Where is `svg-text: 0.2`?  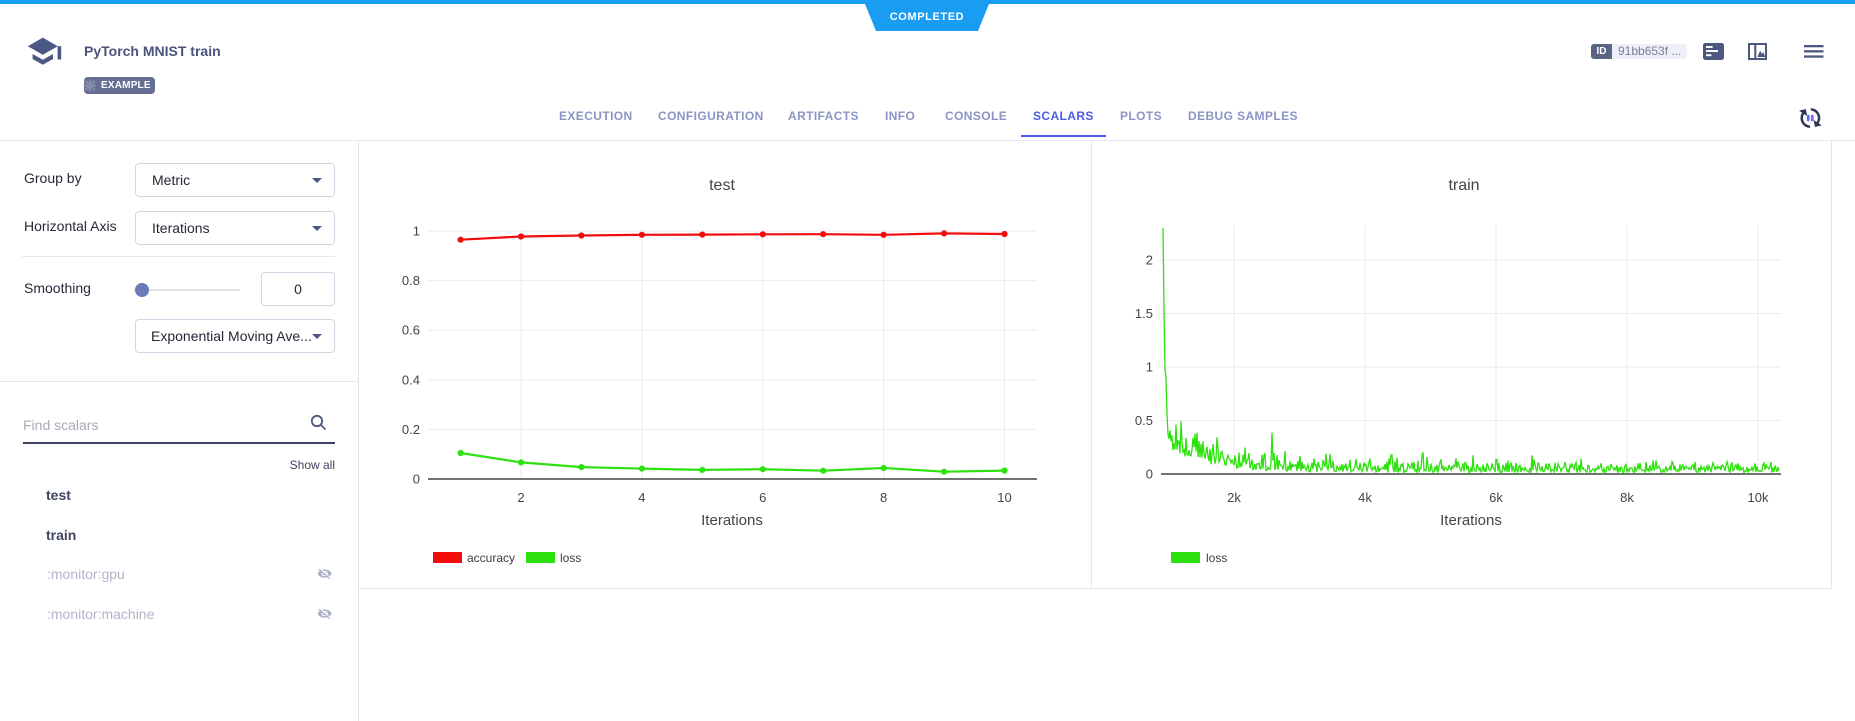 svg-text: 0.2 is located at coordinates (411, 429).